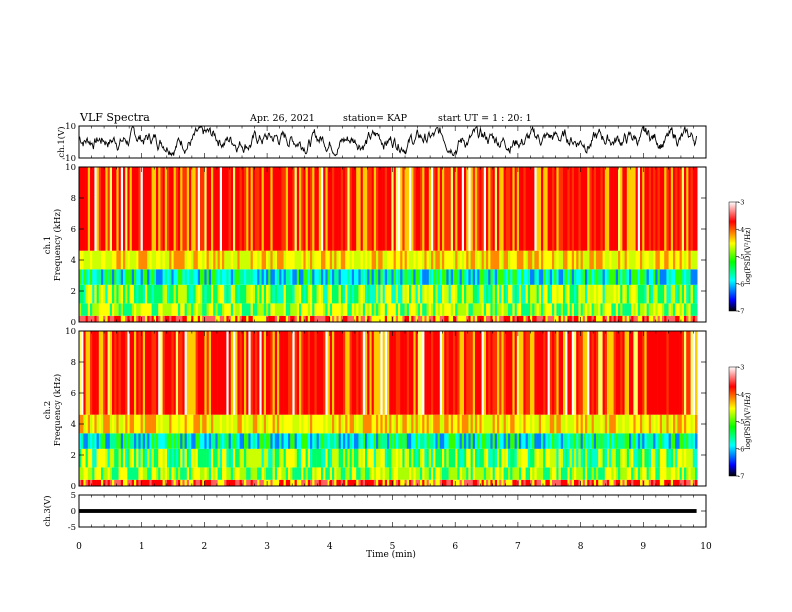  Describe the element at coordinates (741, 477) in the screenshot. I see `colorbar-tick-label: -7` at that location.